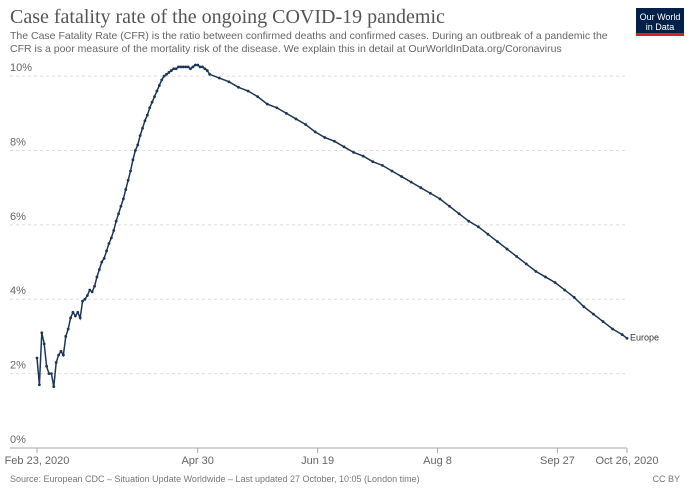  What do you see at coordinates (437, 461) in the screenshot?
I see `x-tick-label: Aug 8` at bounding box center [437, 461].